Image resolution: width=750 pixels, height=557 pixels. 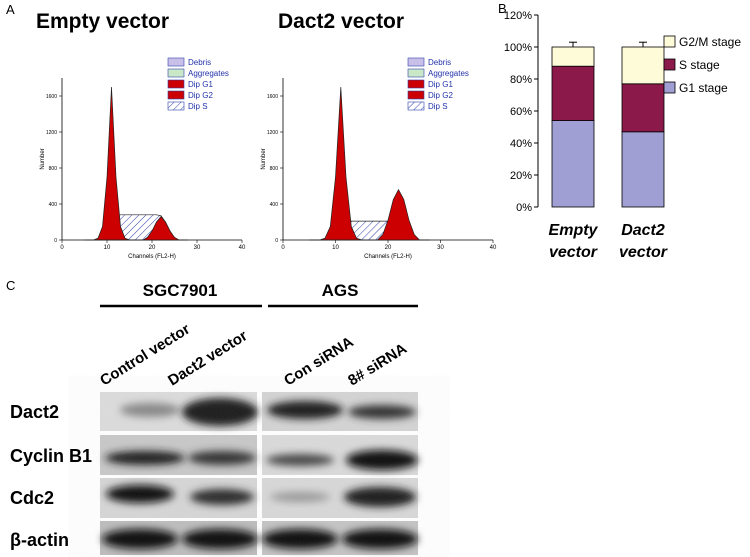 What do you see at coordinates (521, 112) in the screenshot?
I see `y-tick-label: 60%` at bounding box center [521, 112].